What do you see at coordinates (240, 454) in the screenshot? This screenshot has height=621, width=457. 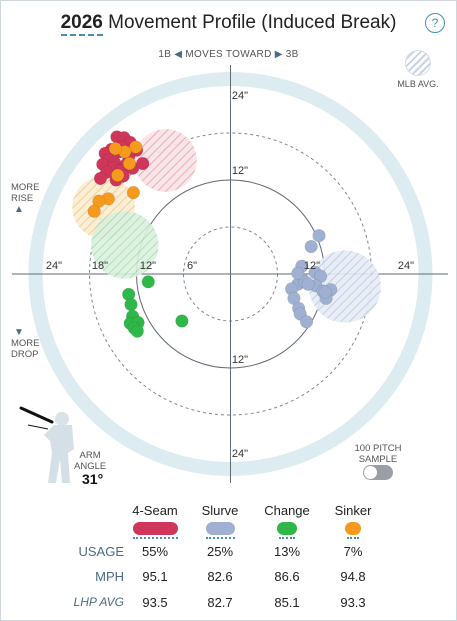 I see `label-bottom-24: 24"` at bounding box center [240, 454].